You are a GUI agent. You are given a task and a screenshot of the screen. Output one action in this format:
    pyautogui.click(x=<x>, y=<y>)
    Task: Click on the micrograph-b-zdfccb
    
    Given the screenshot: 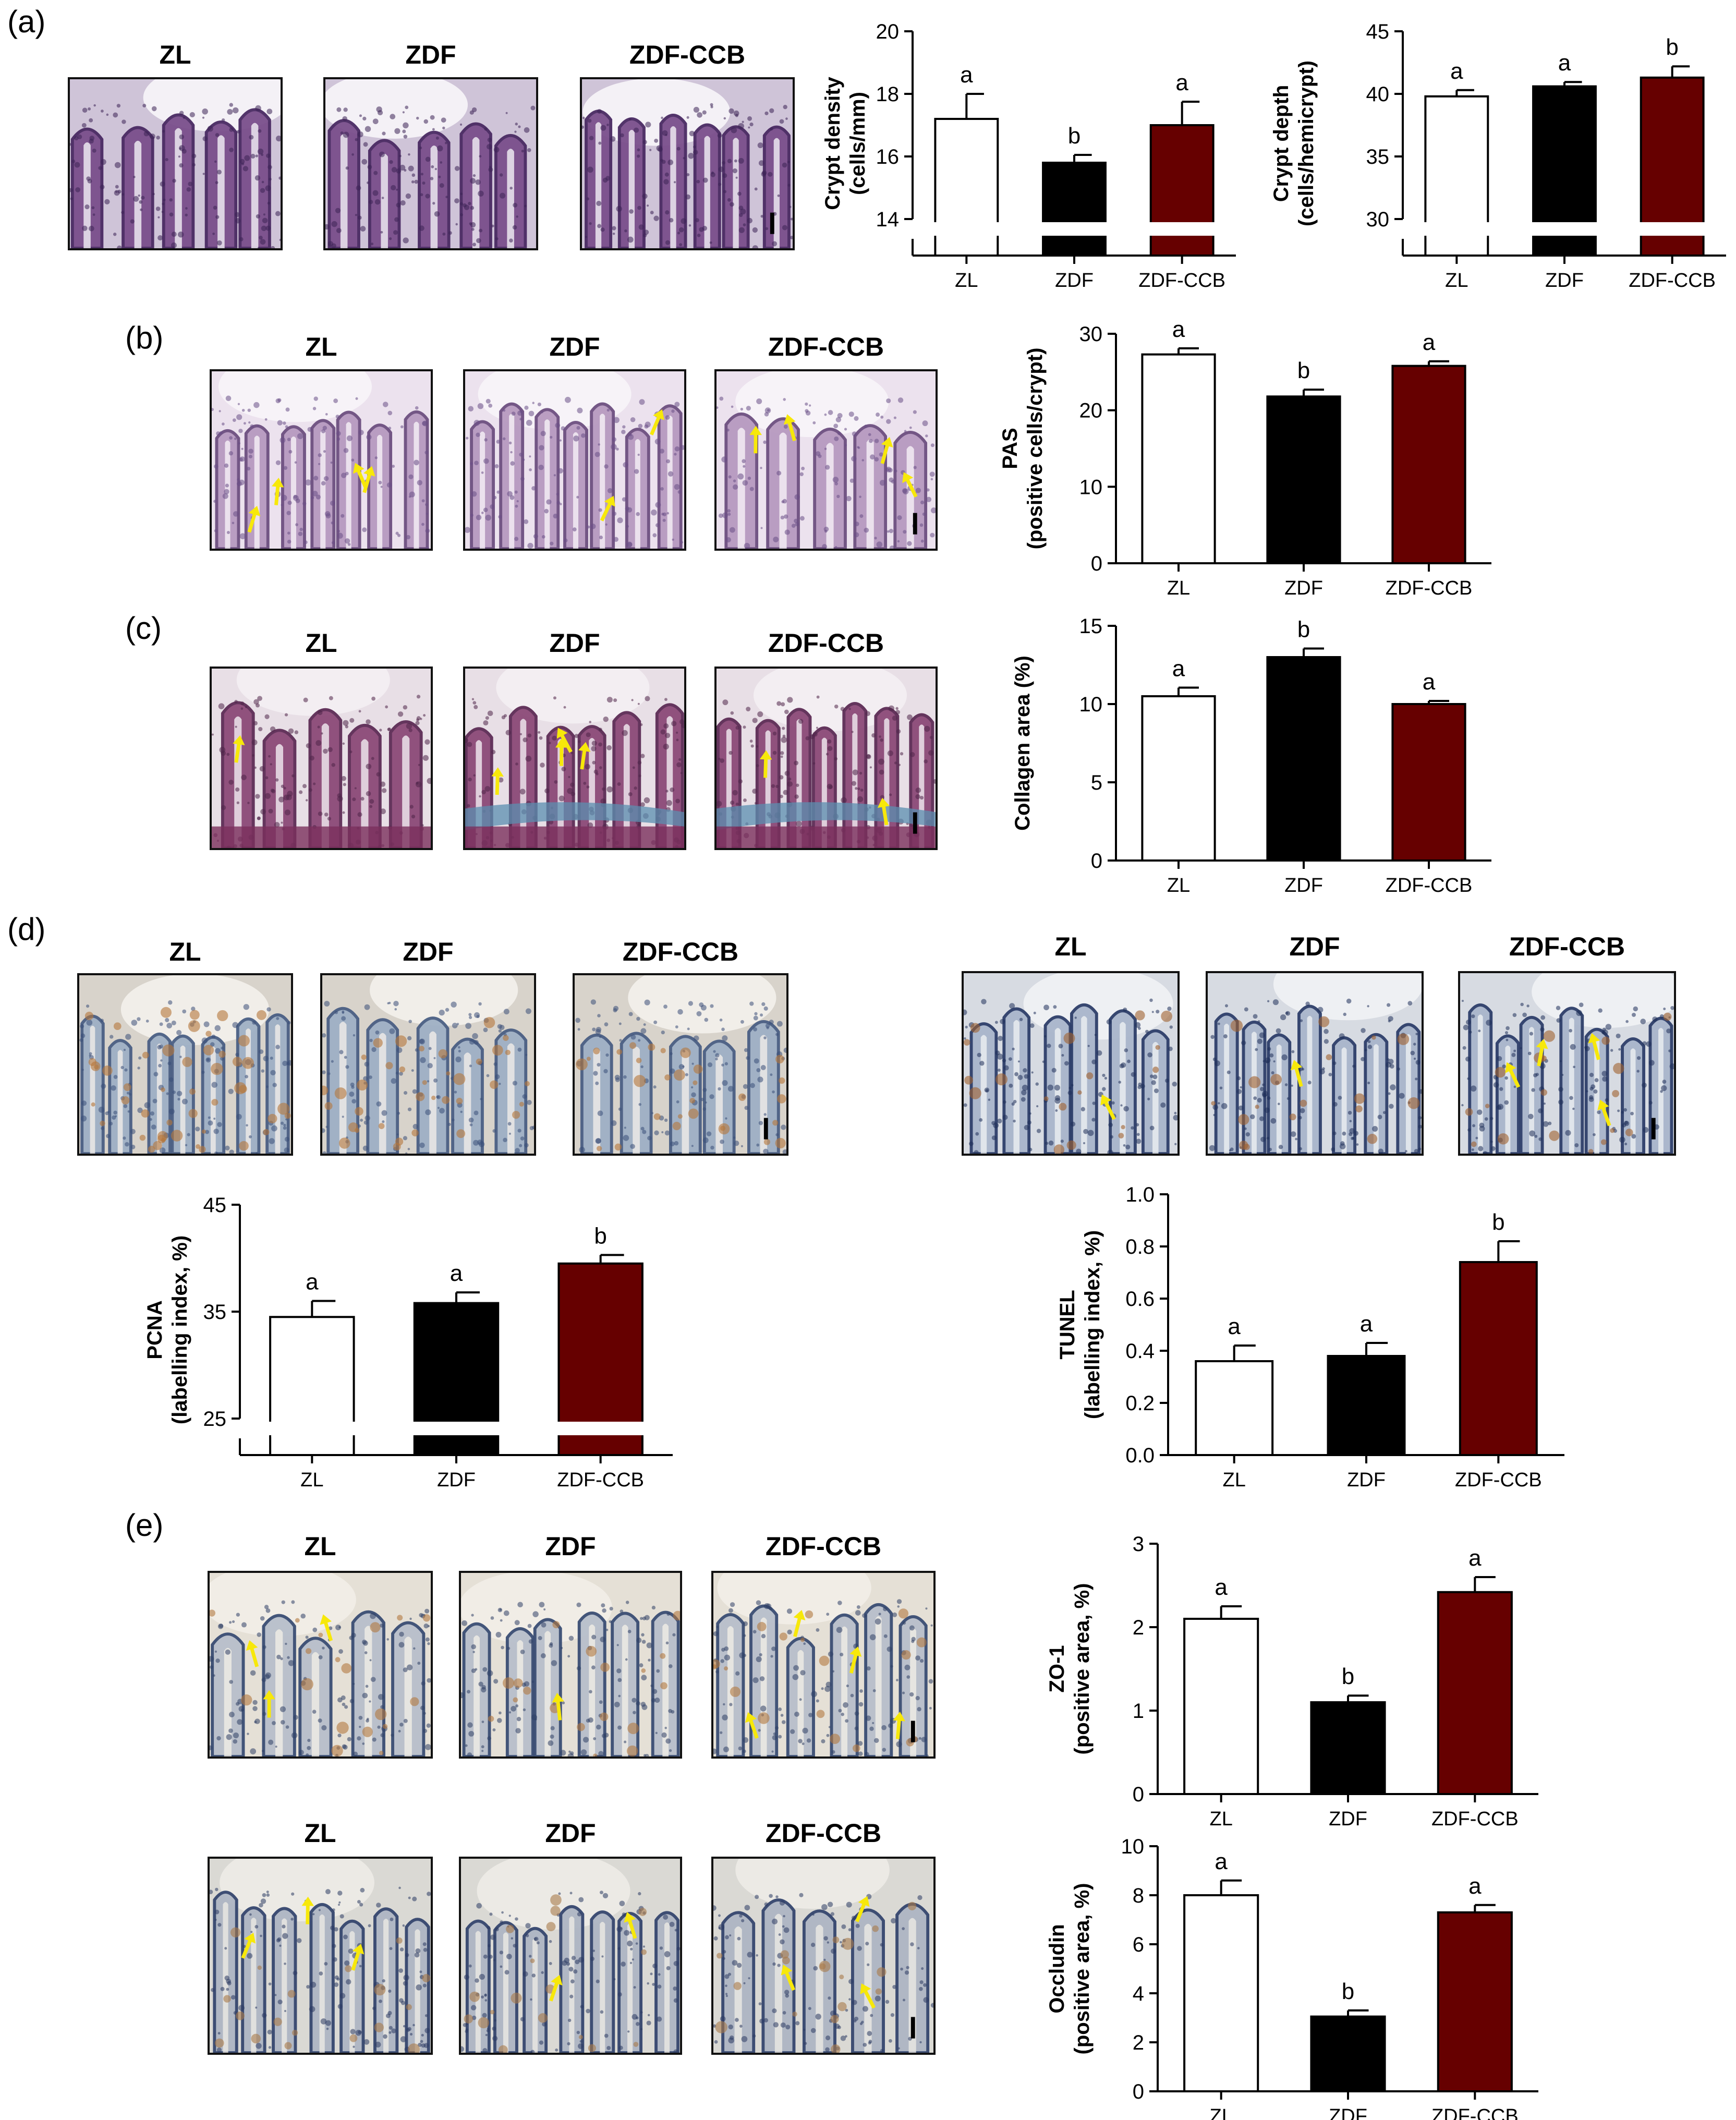 What is the action you would take?
    pyautogui.click(x=826, y=460)
    